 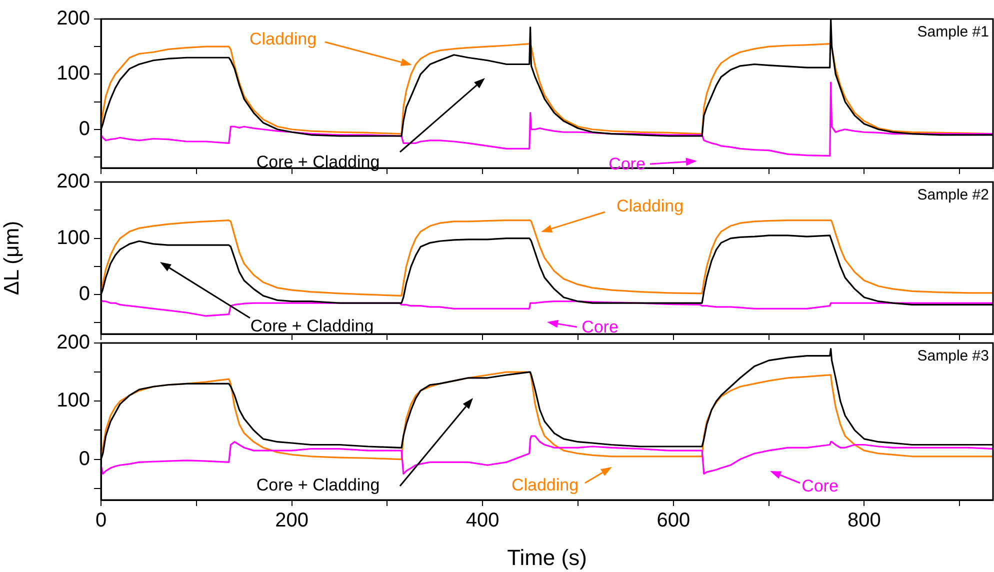 I want to click on x-tick-label: 400, so click(x=483, y=521).